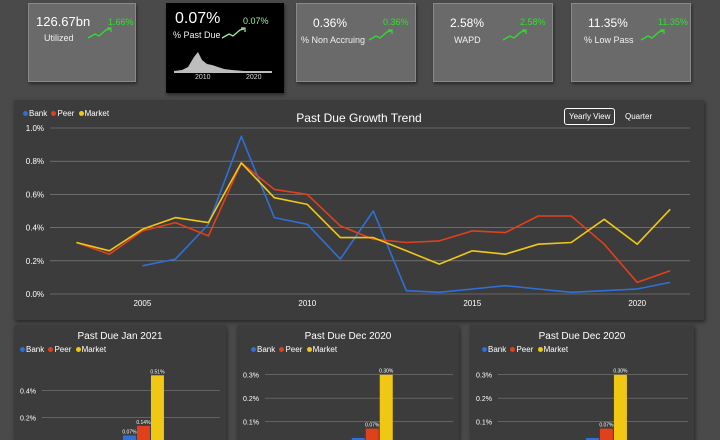 This screenshot has width=720, height=440. What do you see at coordinates (225, 48) in the screenshot?
I see `kpi-card-past-due: 0.07% % Past Due 0.07% 2010 2020` at bounding box center [225, 48].